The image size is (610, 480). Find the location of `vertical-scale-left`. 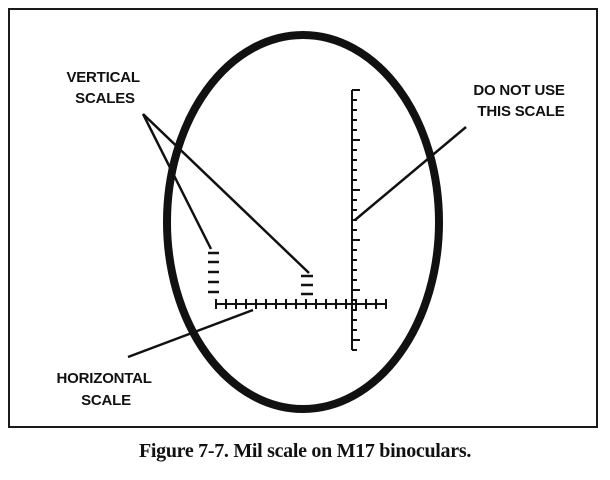

vertical-scale-left is located at coordinates (213, 272).